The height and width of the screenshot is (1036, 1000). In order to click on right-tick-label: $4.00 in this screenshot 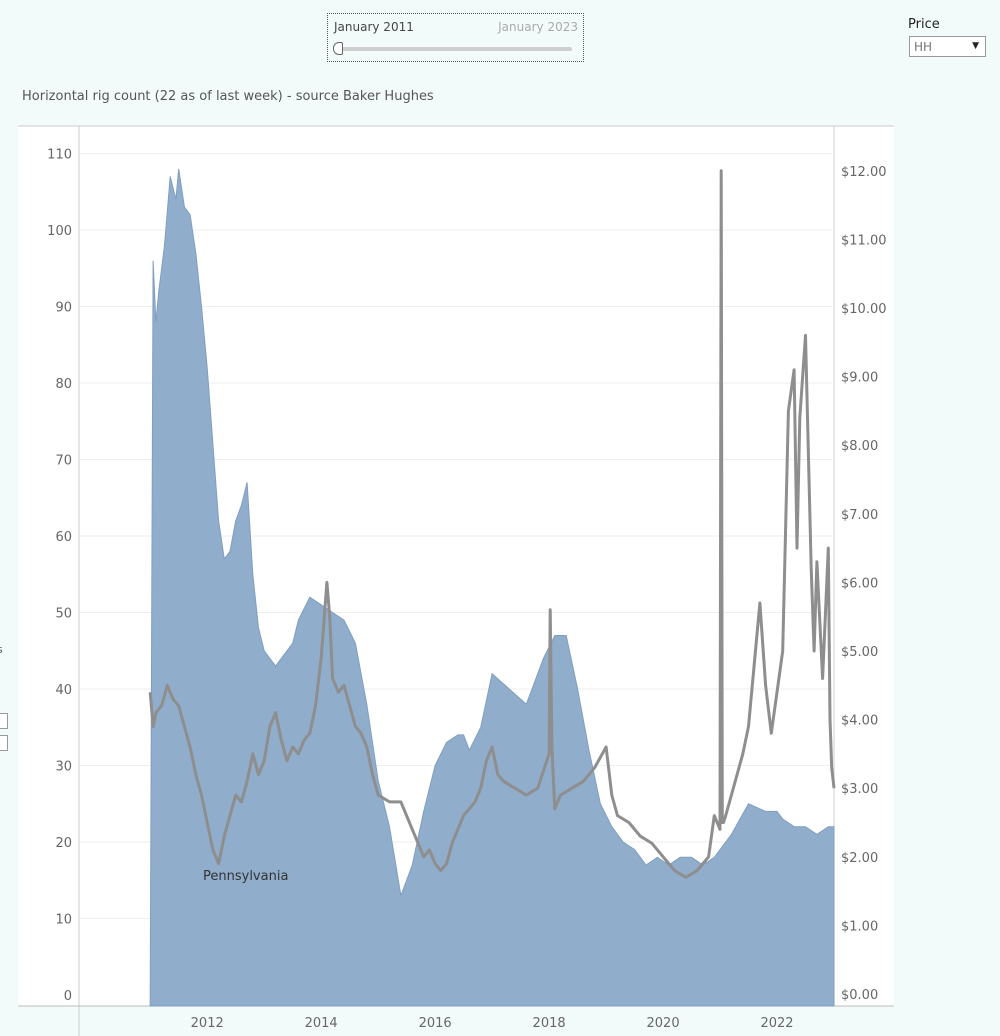, I will do `click(859, 721)`.